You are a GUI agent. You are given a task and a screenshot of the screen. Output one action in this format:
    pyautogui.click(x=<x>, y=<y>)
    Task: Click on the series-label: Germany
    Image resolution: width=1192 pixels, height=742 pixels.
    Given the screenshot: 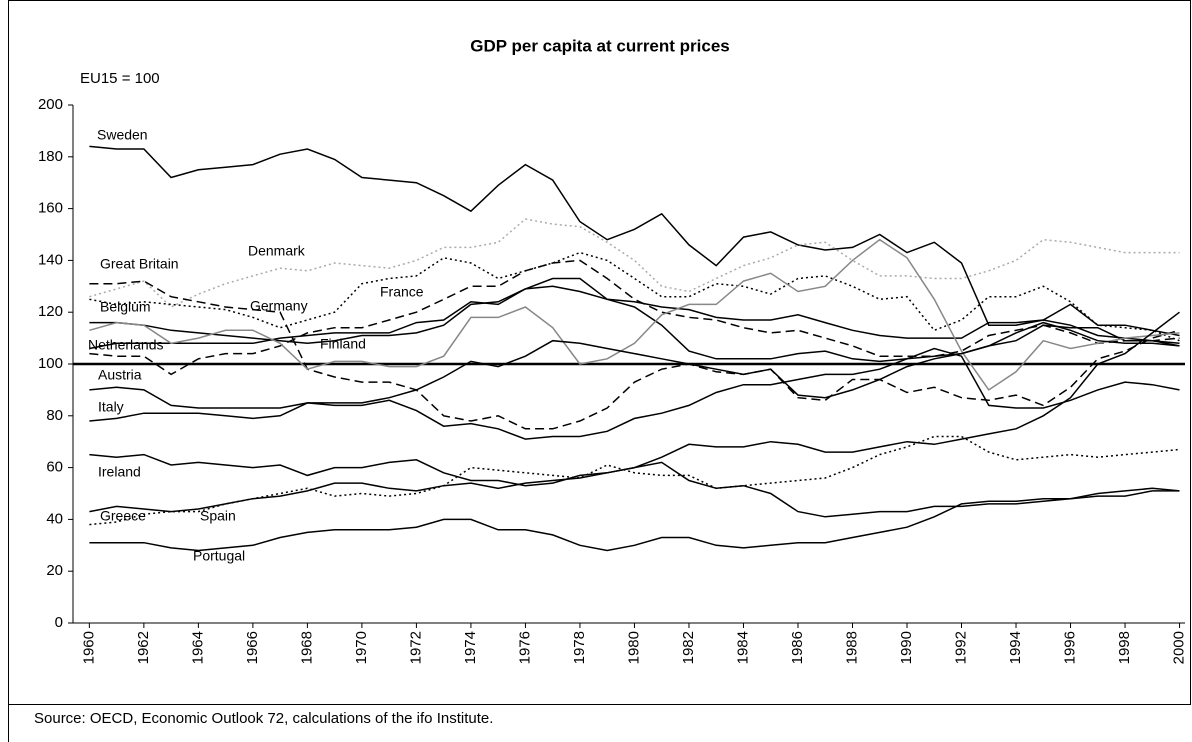 What is the action you would take?
    pyautogui.click(x=279, y=306)
    